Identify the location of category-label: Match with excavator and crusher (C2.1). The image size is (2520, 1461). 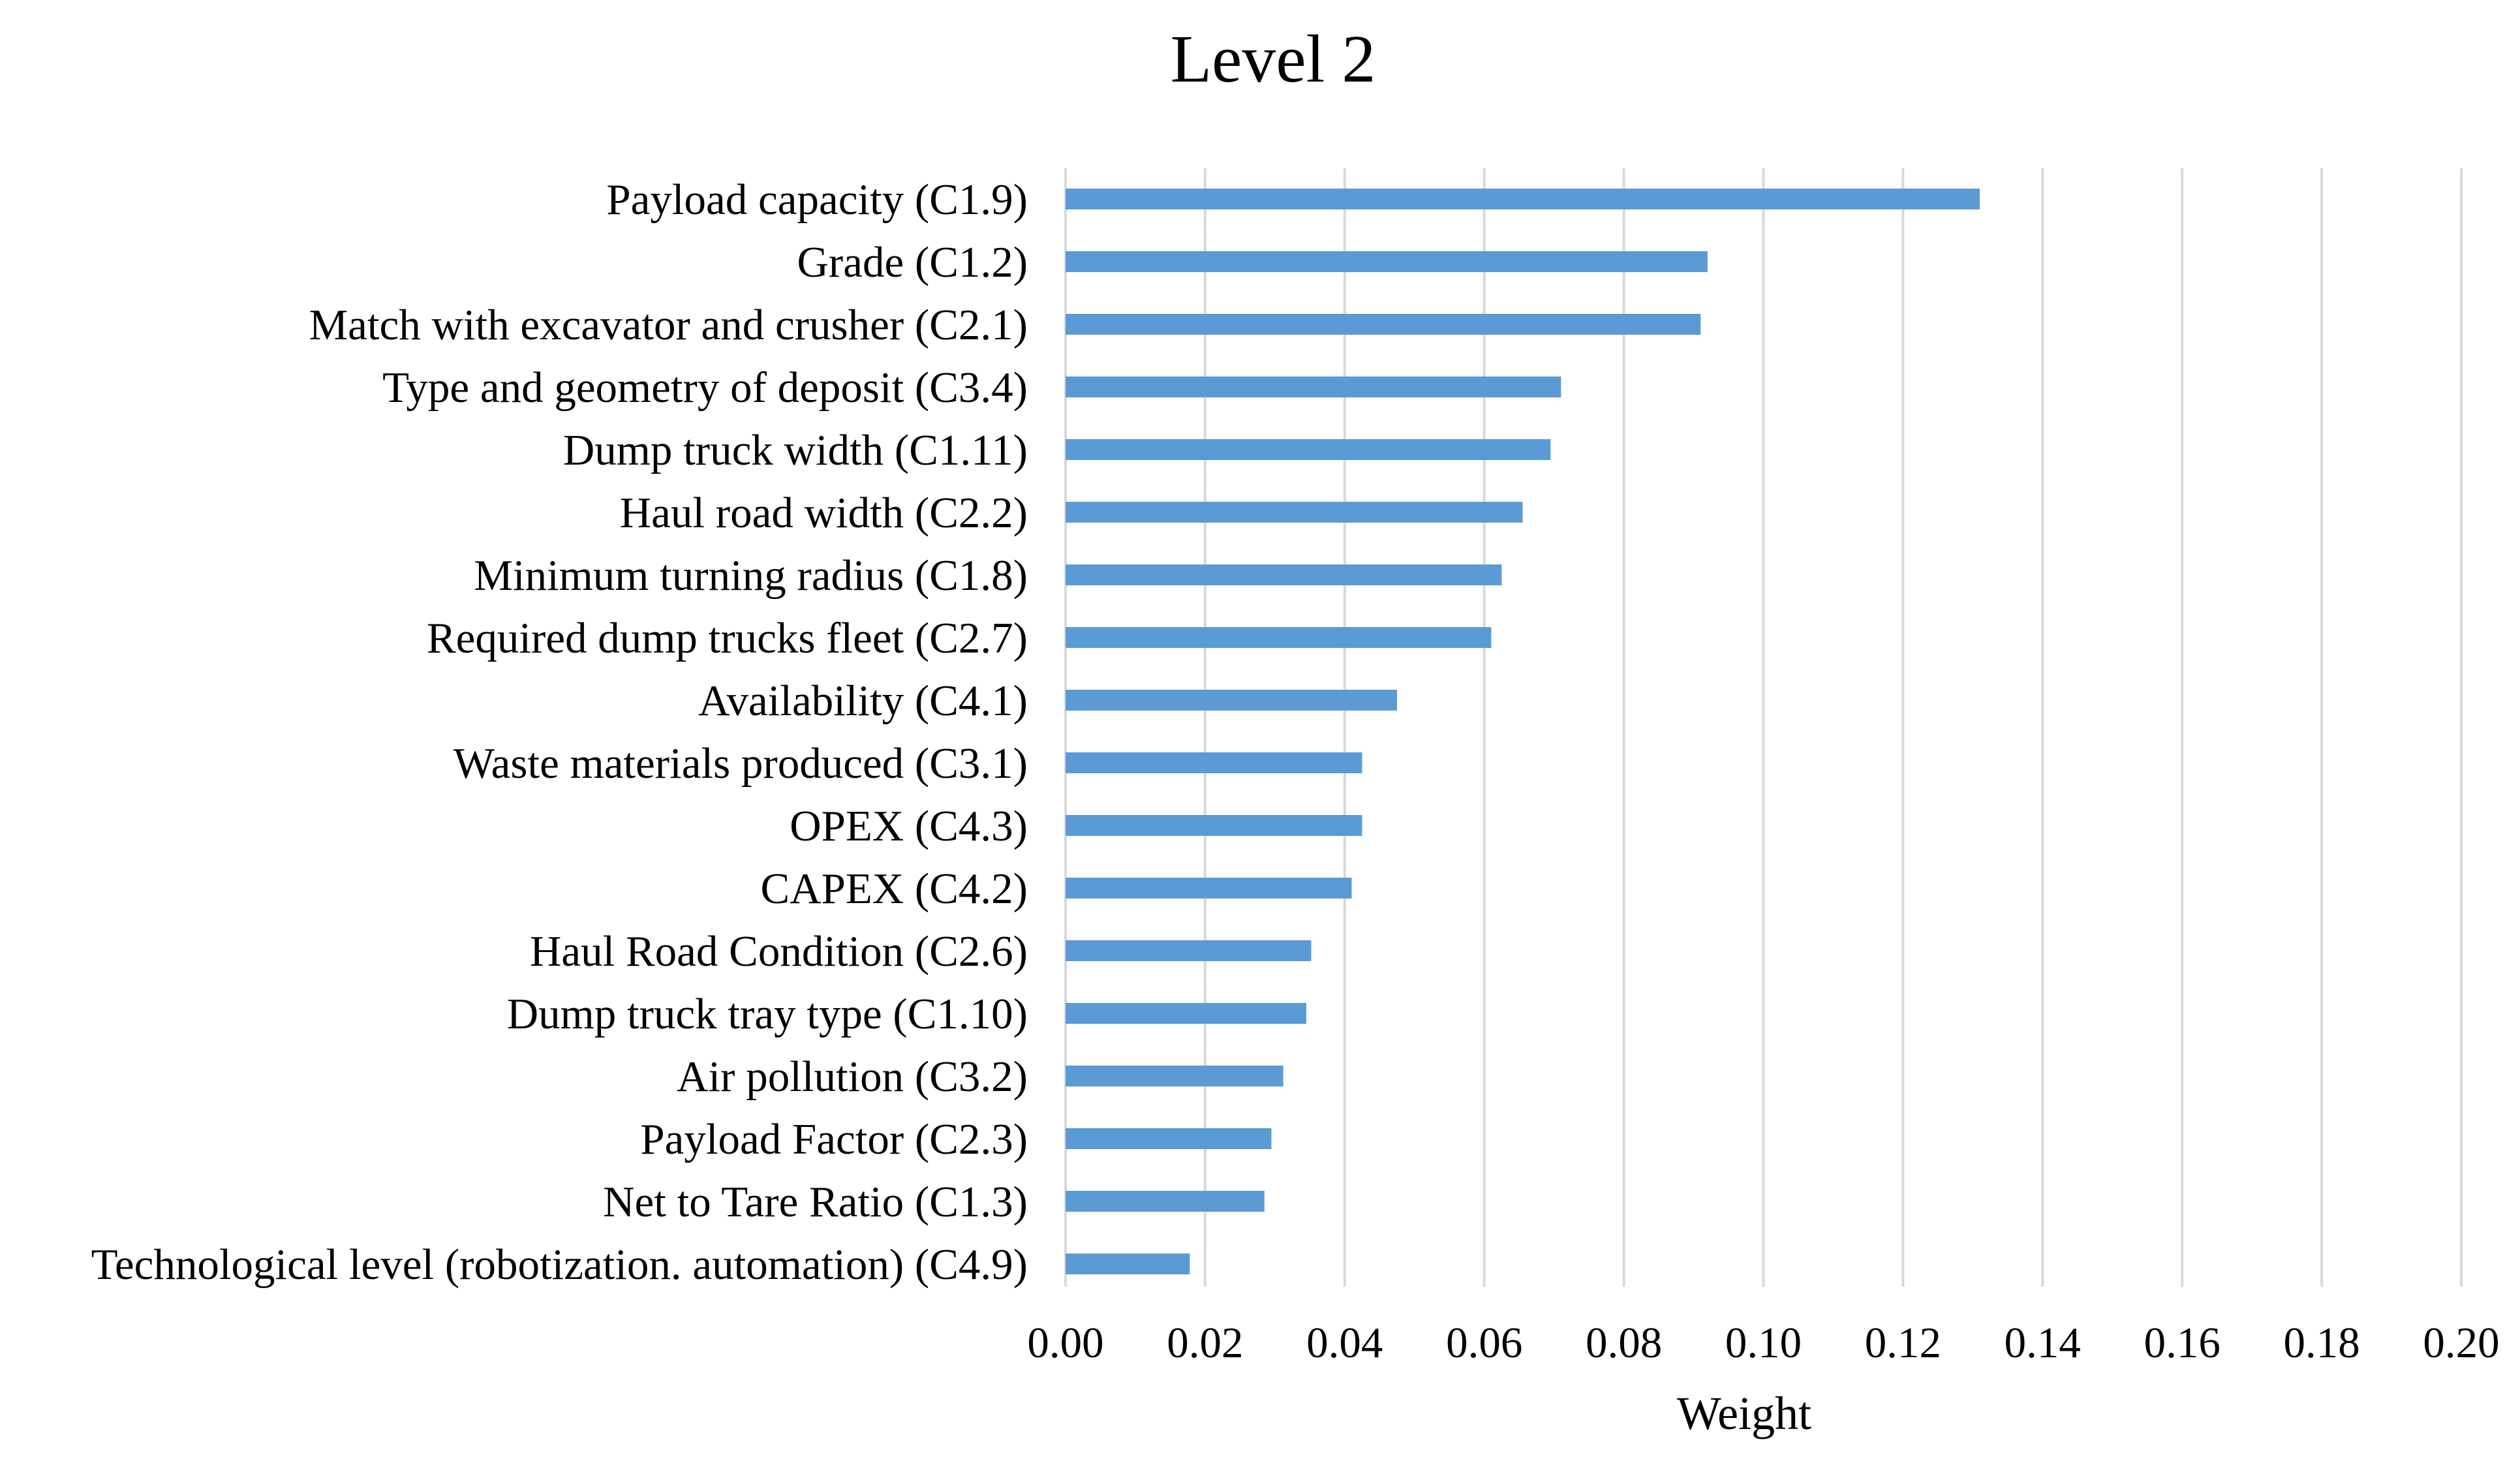
(668, 325).